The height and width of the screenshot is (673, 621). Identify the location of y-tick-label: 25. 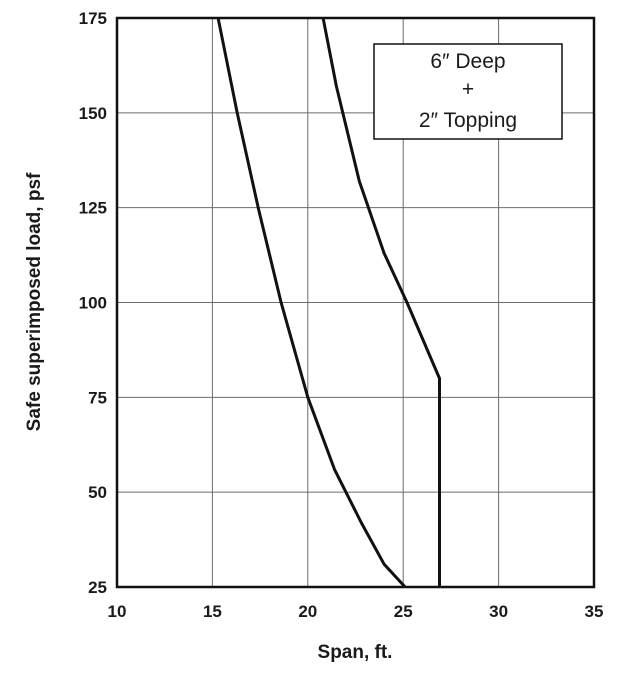
(97, 587).